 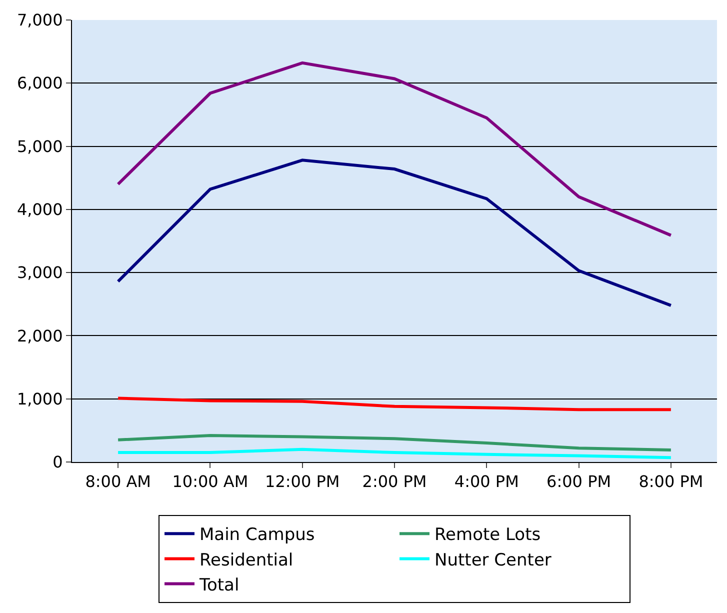 What do you see at coordinates (493, 560) in the screenshot?
I see `legend-label: Nutter Center` at bounding box center [493, 560].